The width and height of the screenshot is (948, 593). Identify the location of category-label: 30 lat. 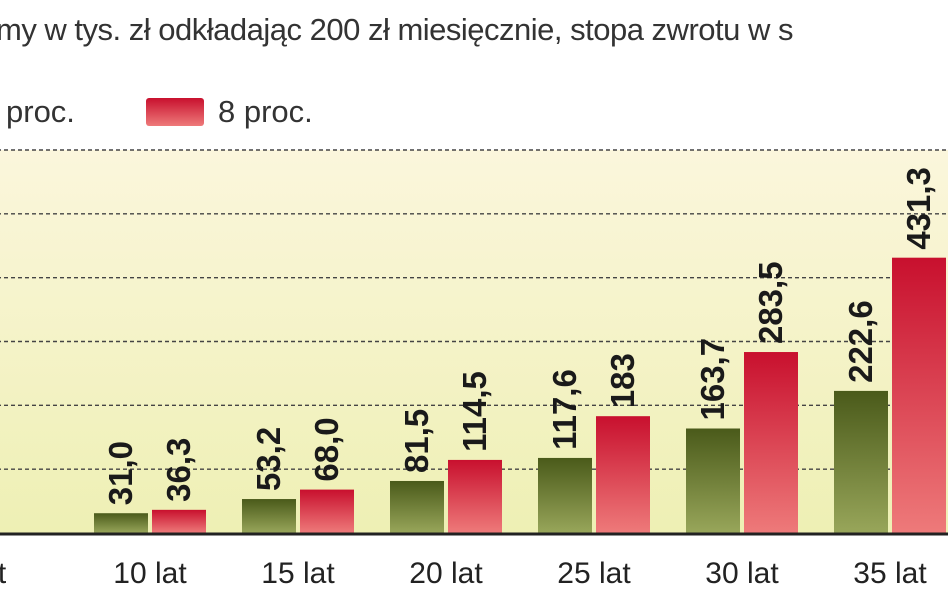
(742, 573).